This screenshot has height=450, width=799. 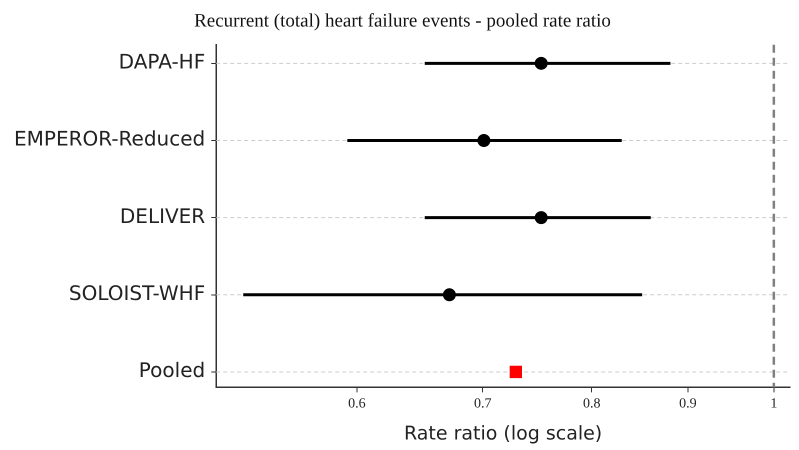 What do you see at coordinates (172, 370) in the screenshot?
I see `y-tick-label: Pooled` at bounding box center [172, 370].